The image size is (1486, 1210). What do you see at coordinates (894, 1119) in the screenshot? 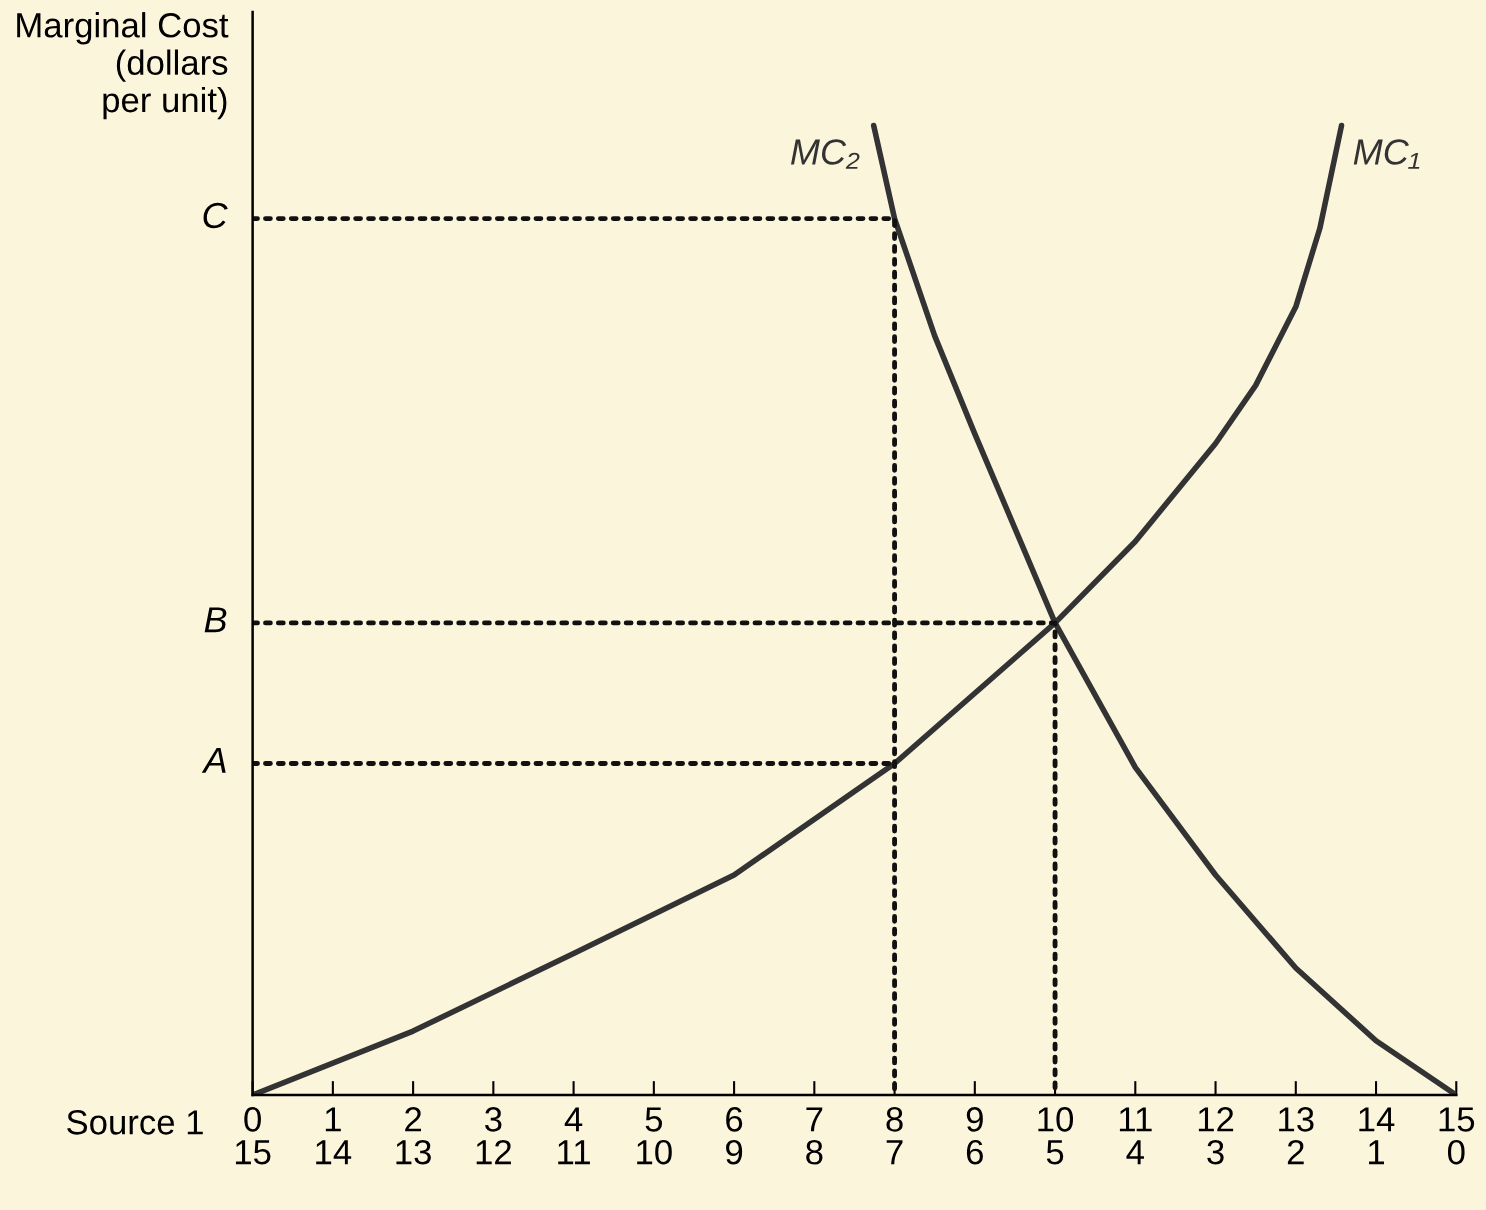
I see `x-tick-label: 8` at bounding box center [894, 1119].